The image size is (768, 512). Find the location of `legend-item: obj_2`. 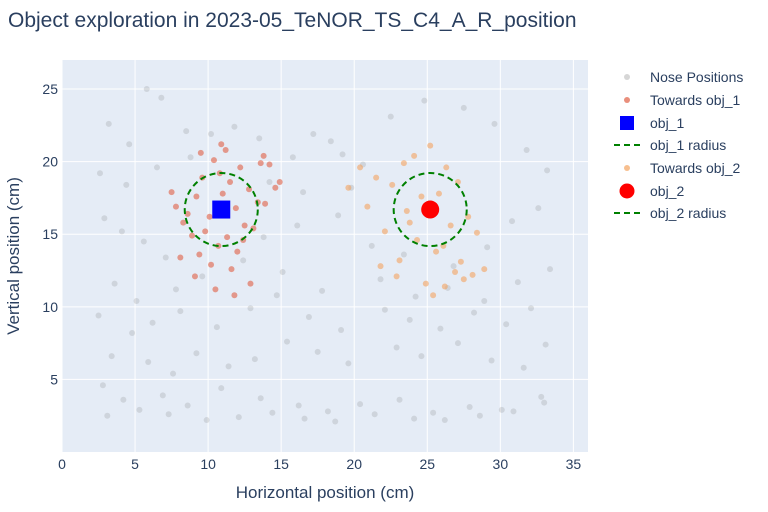

legend-item: obj_2 is located at coordinates (677, 190).